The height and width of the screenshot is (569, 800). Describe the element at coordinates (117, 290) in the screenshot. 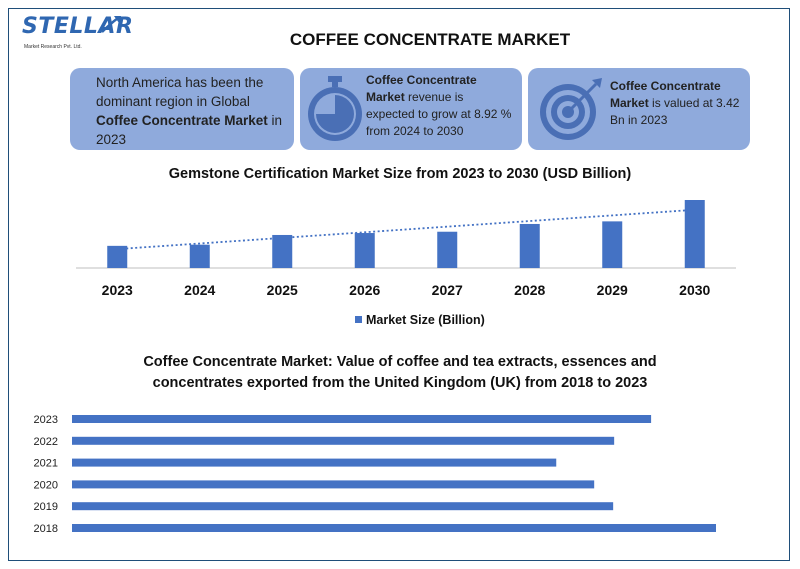

I see `chart1-tick-label: 2023` at that location.